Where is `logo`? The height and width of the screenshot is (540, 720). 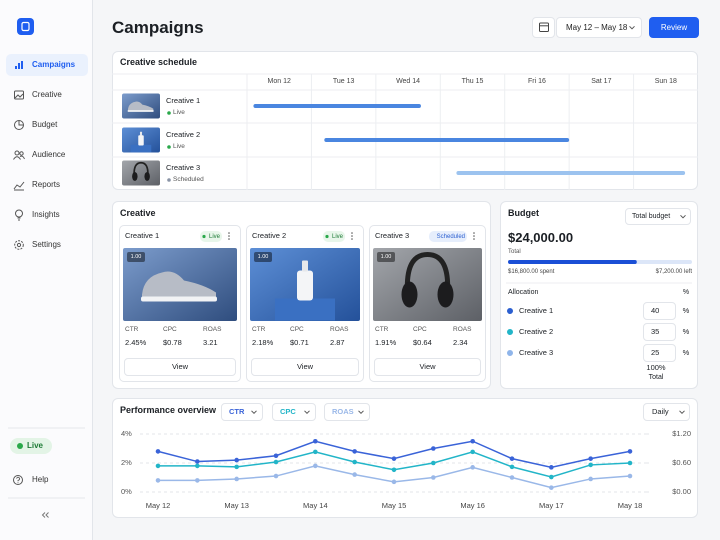 logo is located at coordinates (25, 26).